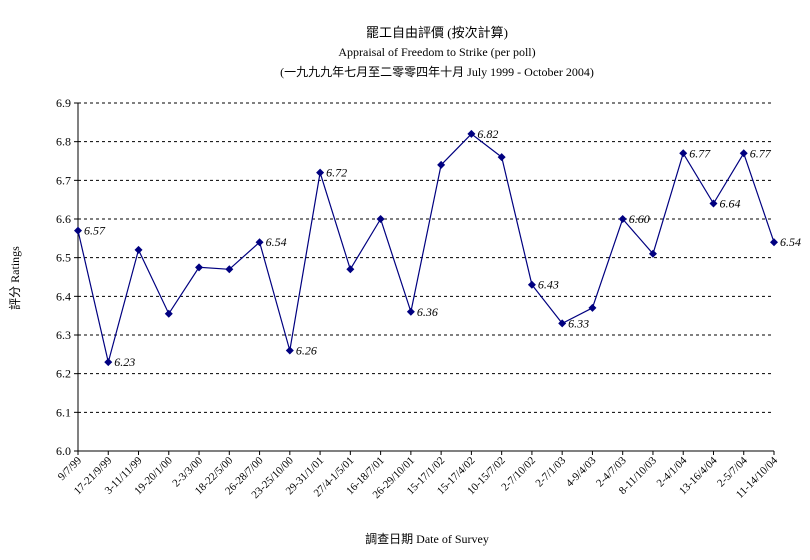 The image size is (810, 560). What do you see at coordinates (63, 374) in the screenshot?
I see `y-tick-label: 6.2` at bounding box center [63, 374].